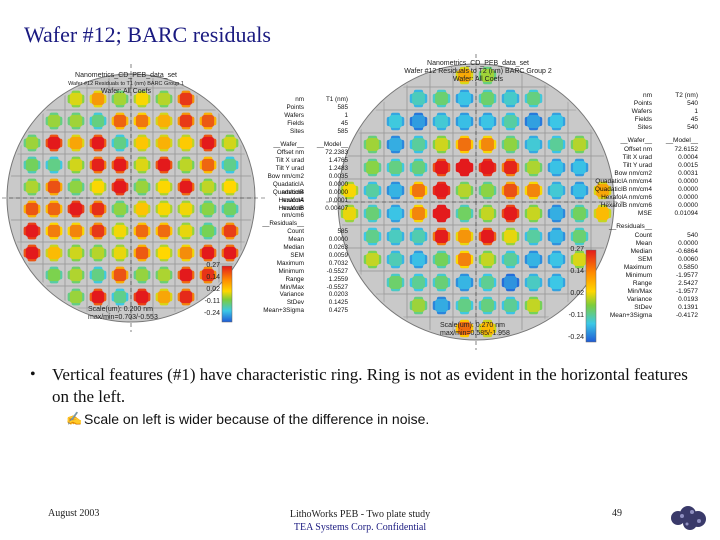 The height and width of the screenshot is (540, 720). I want to click on left-model-value: 72.2383, so click(336, 153).